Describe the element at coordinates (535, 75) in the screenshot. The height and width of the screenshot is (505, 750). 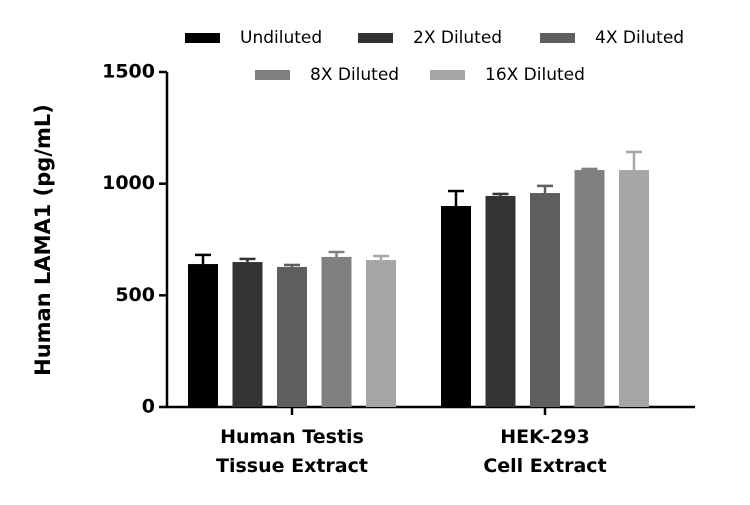
I see `legend-label: 16X Diluted` at that location.